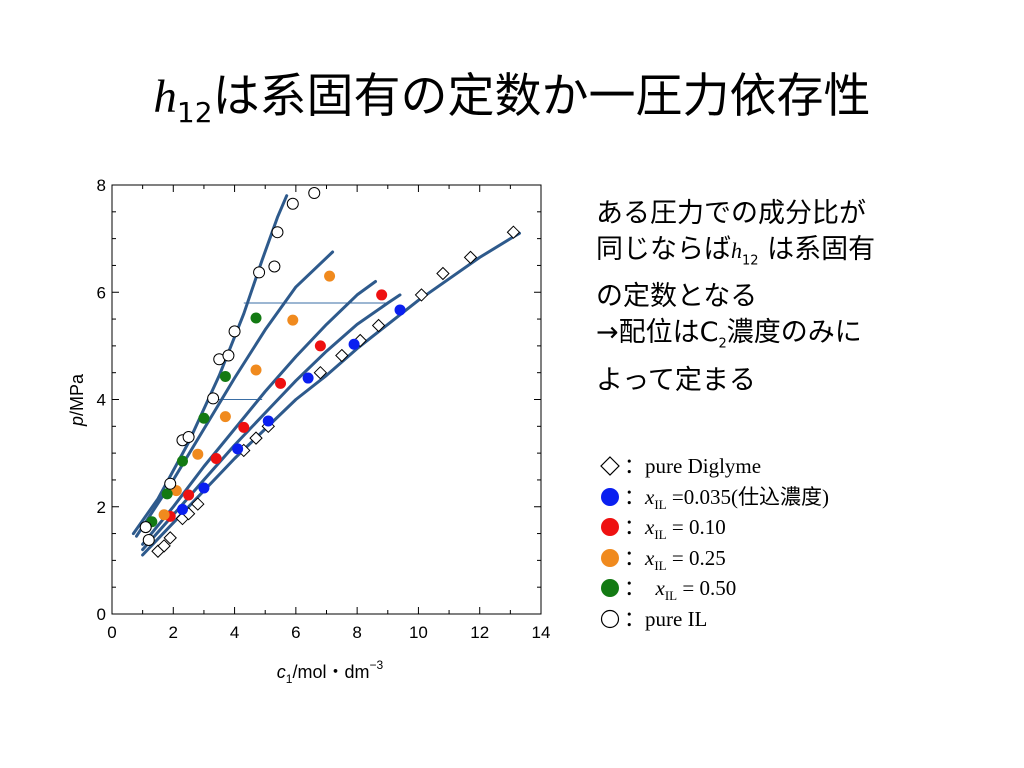 The height and width of the screenshot is (768, 1024). Describe the element at coordinates (356, 632) in the screenshot. I see `x-tick-label: 8` at that location.